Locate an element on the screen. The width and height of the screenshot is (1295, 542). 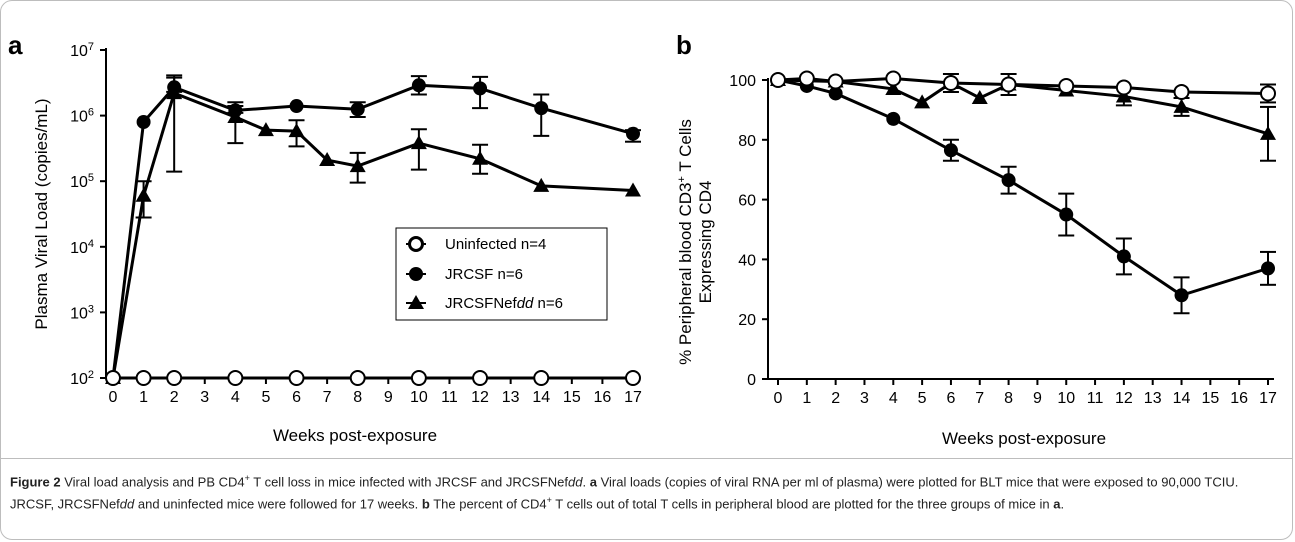
panel-b-y-tick-label-5: 100 is located at coordinates (742, 81).